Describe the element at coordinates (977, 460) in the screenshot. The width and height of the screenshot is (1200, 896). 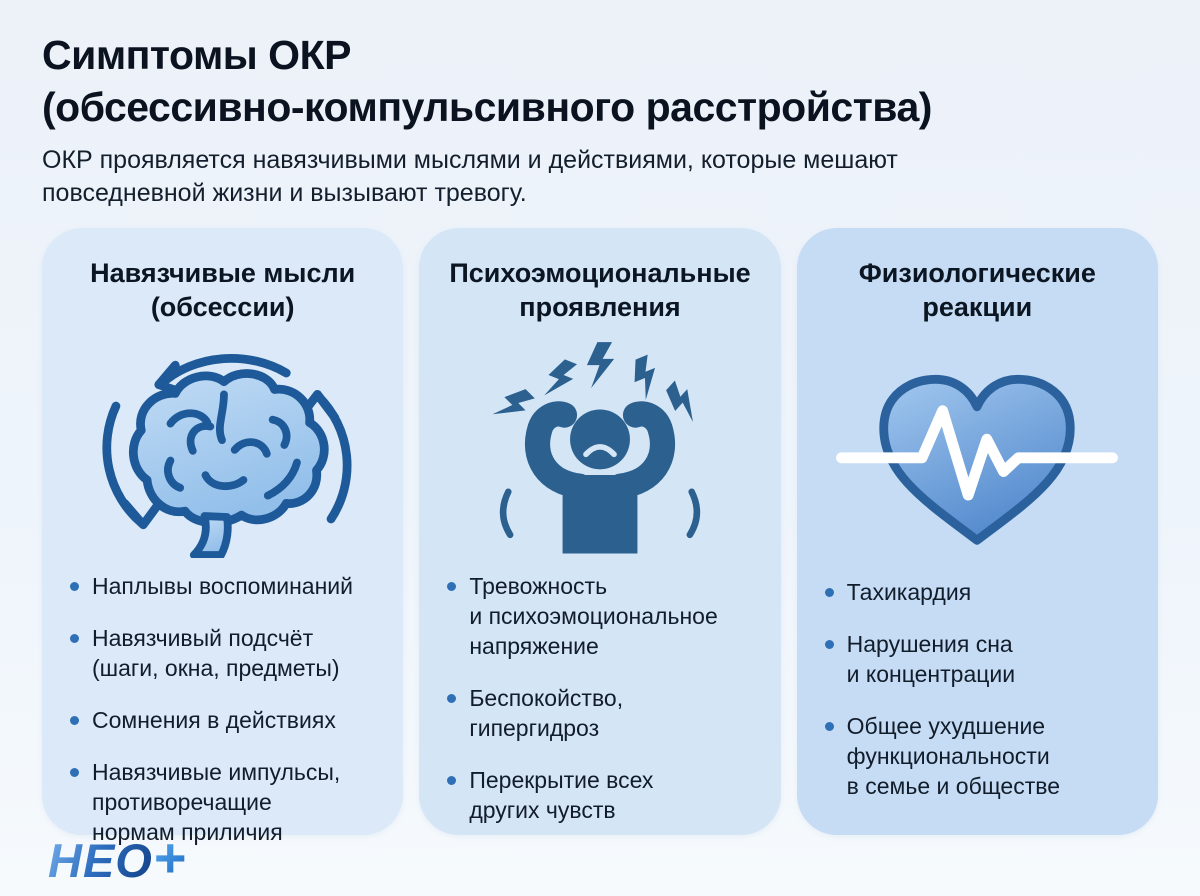
I see `heartbeat-icon` at that location.